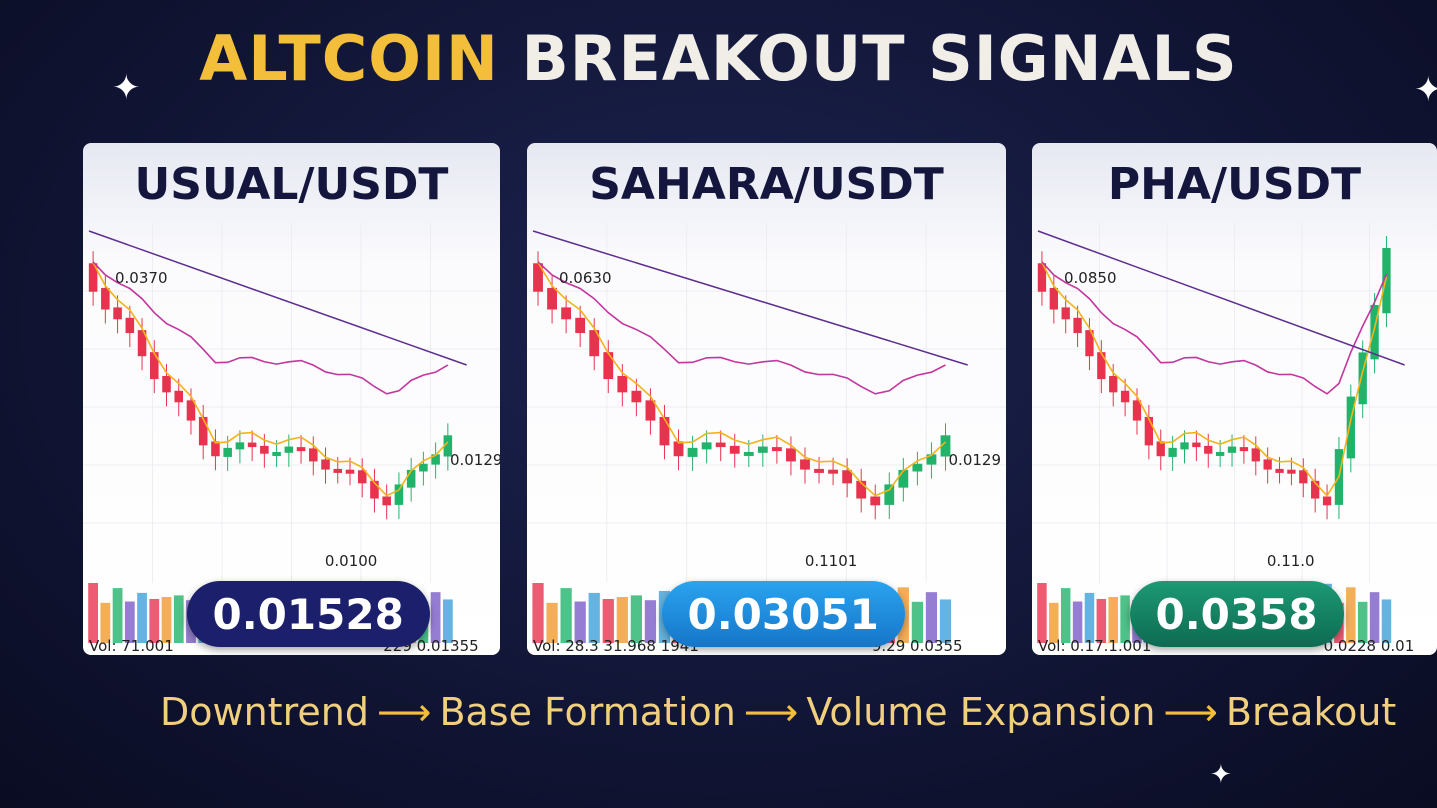  Describe the element at coordinates (1236, 614) in the screenshot. I see `price-value: 0.0358` at that location.